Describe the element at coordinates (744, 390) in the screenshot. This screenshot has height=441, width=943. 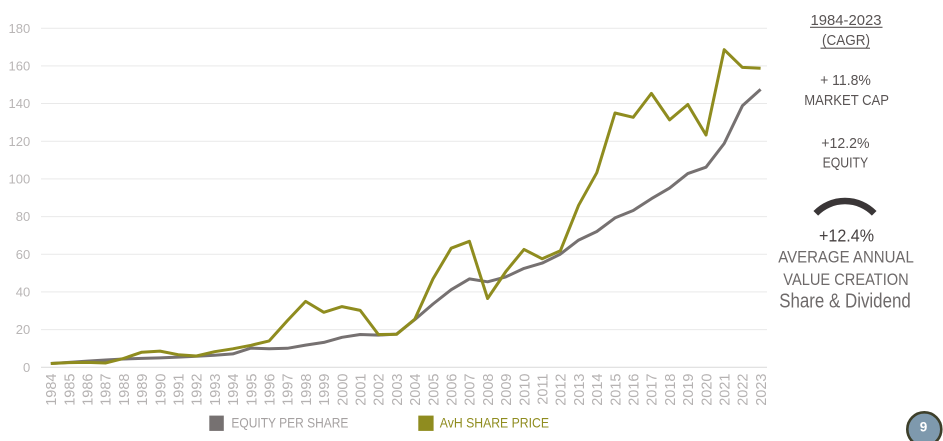
I see `svg-text: 2022` at that location.